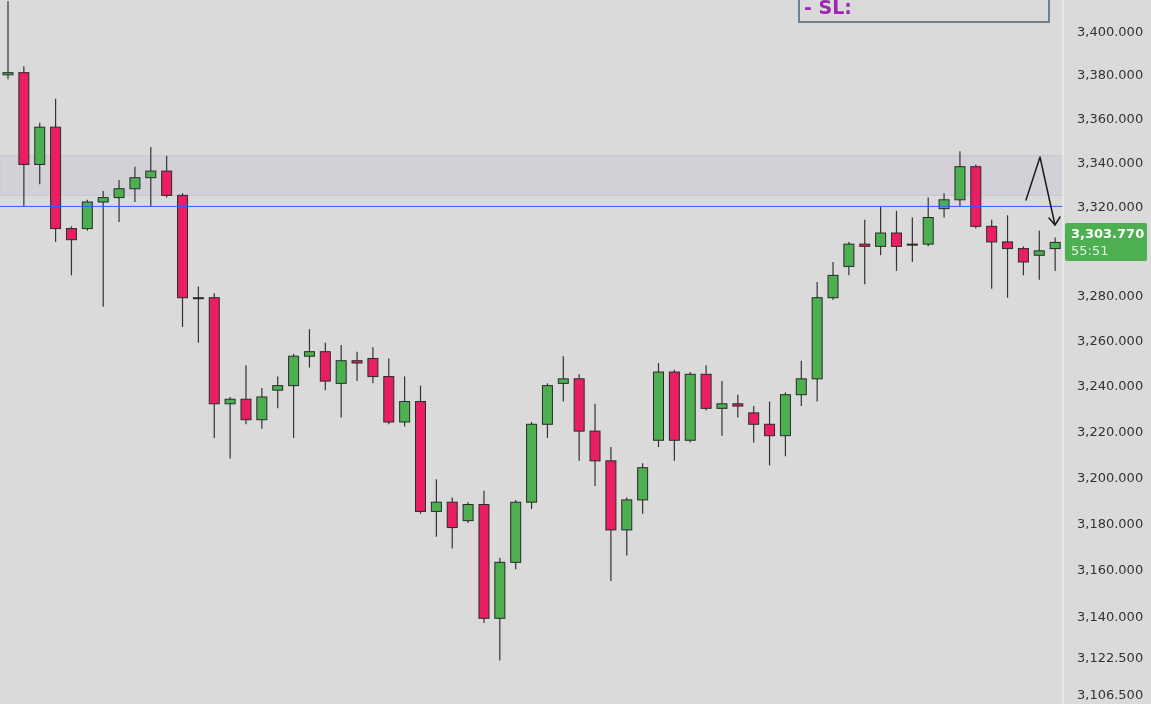 The height and width of the screenshot is (704, 1151). I want to click on y-tick-label: 3,360.000, so click(1110, 119).